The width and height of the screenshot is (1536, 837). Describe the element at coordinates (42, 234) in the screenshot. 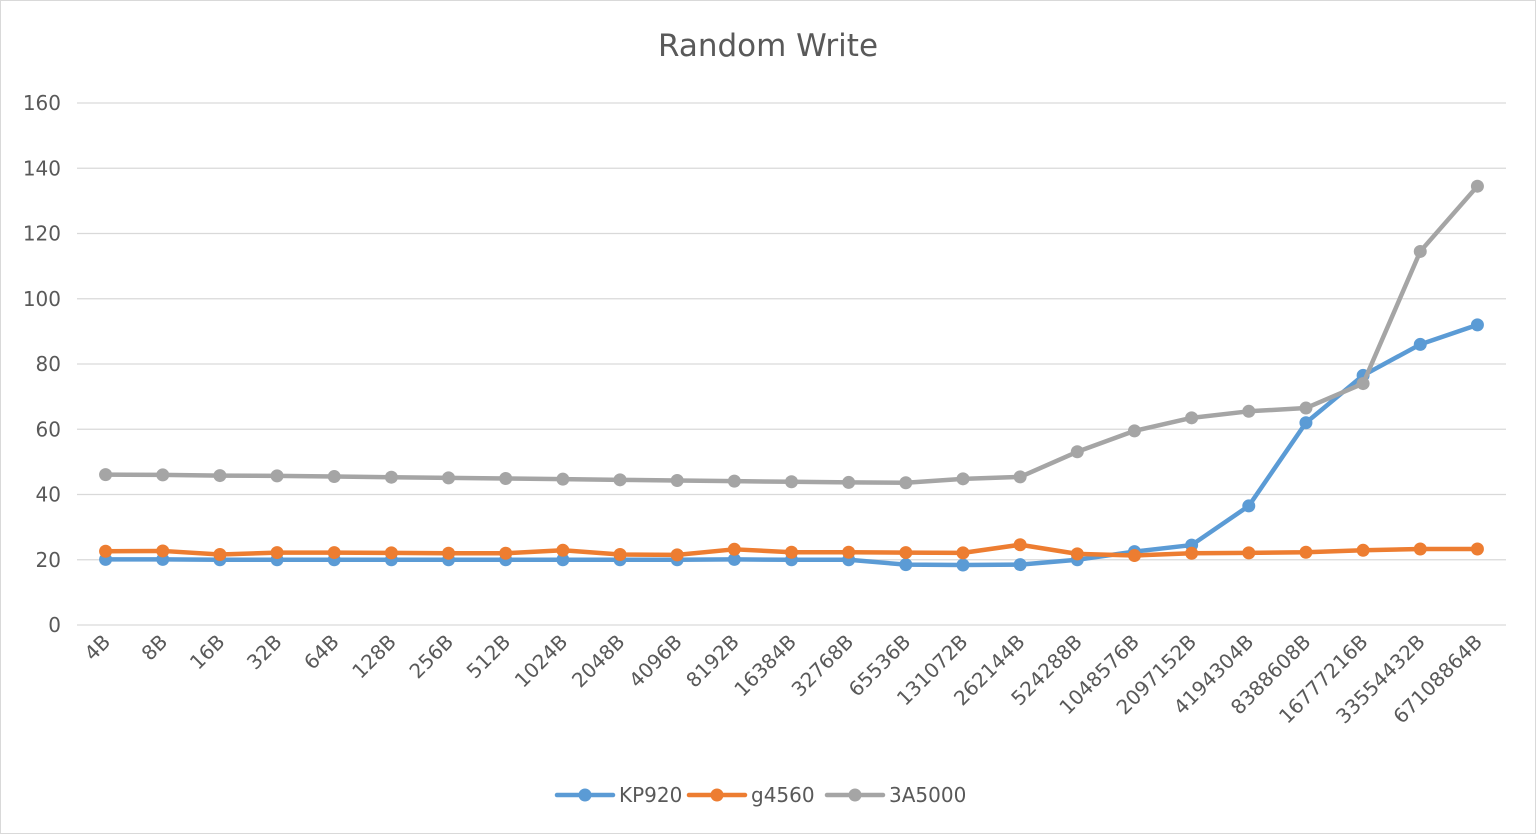

I see `y-tick-label: 120` at that location.